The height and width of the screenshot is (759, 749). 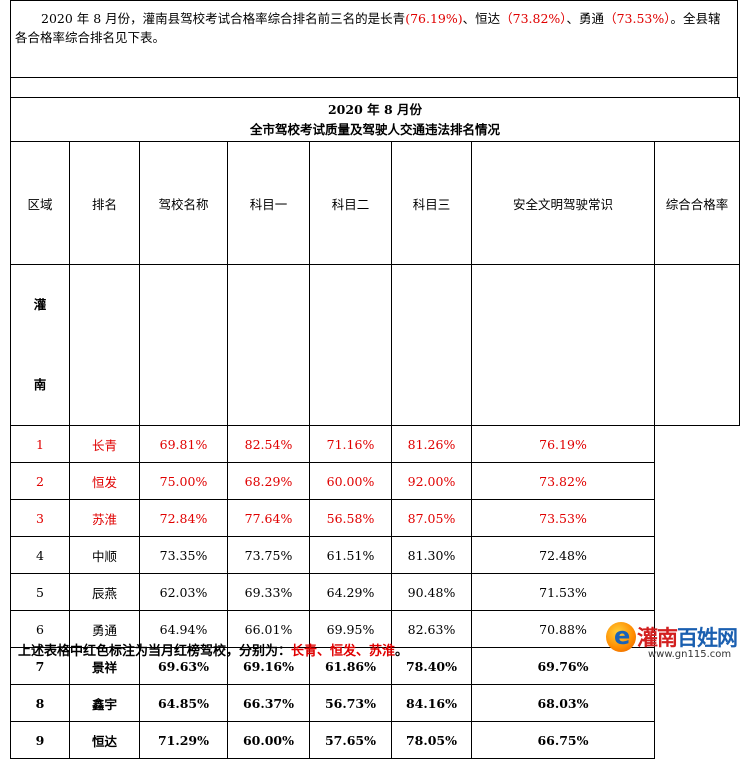 I want to click on rank-cell: 3, so click(x=40, y=518).